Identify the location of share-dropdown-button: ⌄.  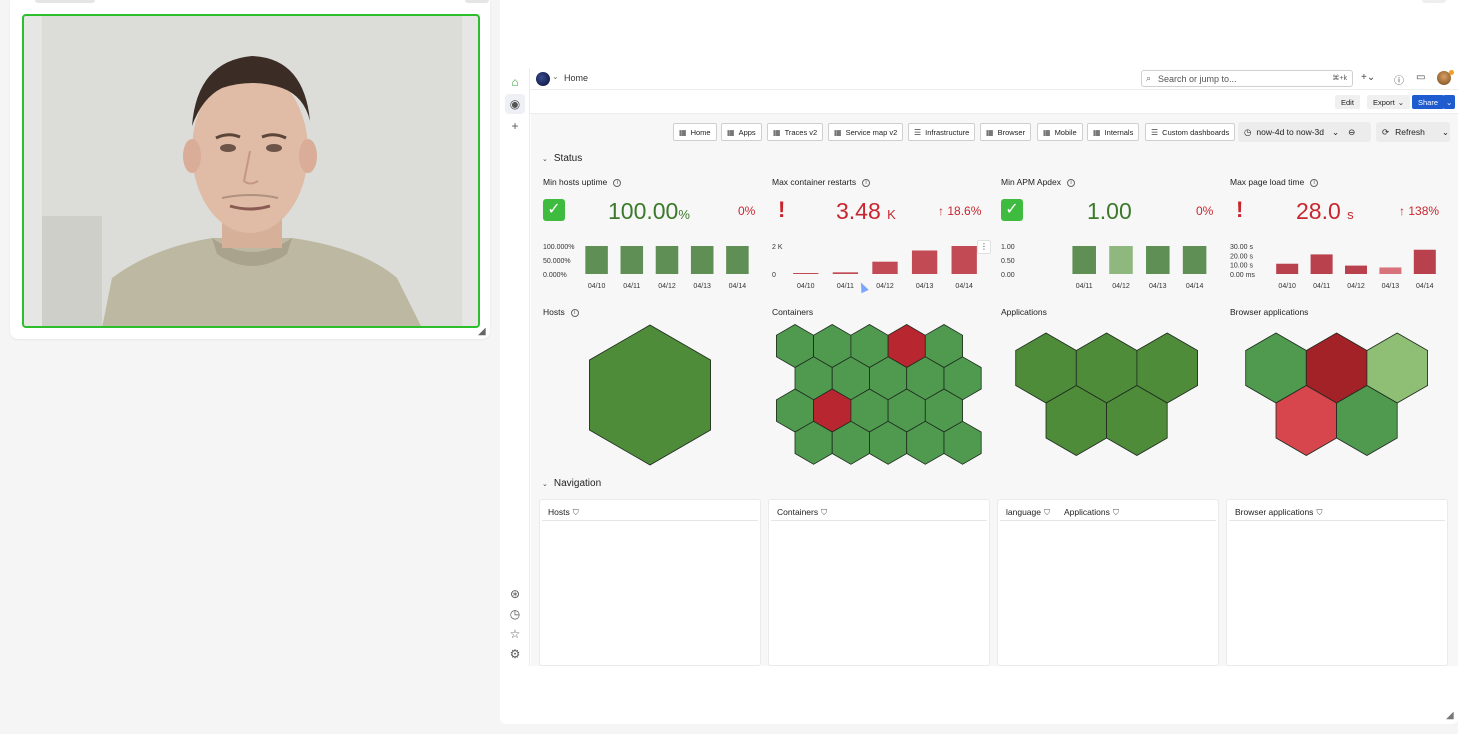
(1449, 102).